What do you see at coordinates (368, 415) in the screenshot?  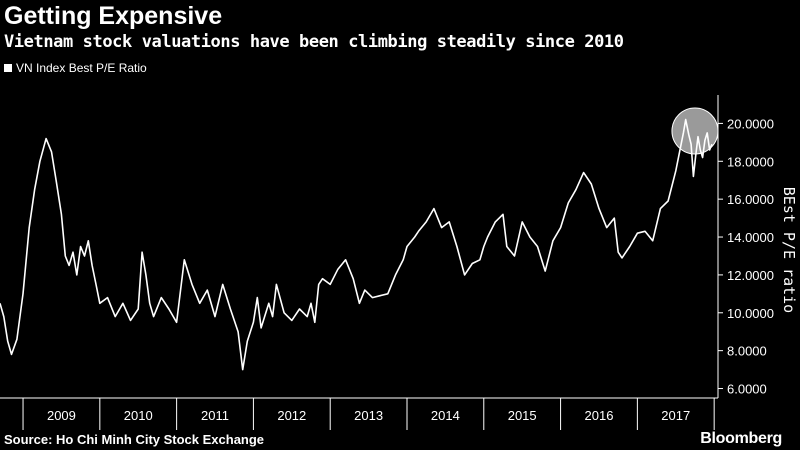 I see `x-tick-label: 2013` at bounding box center [368, 415].